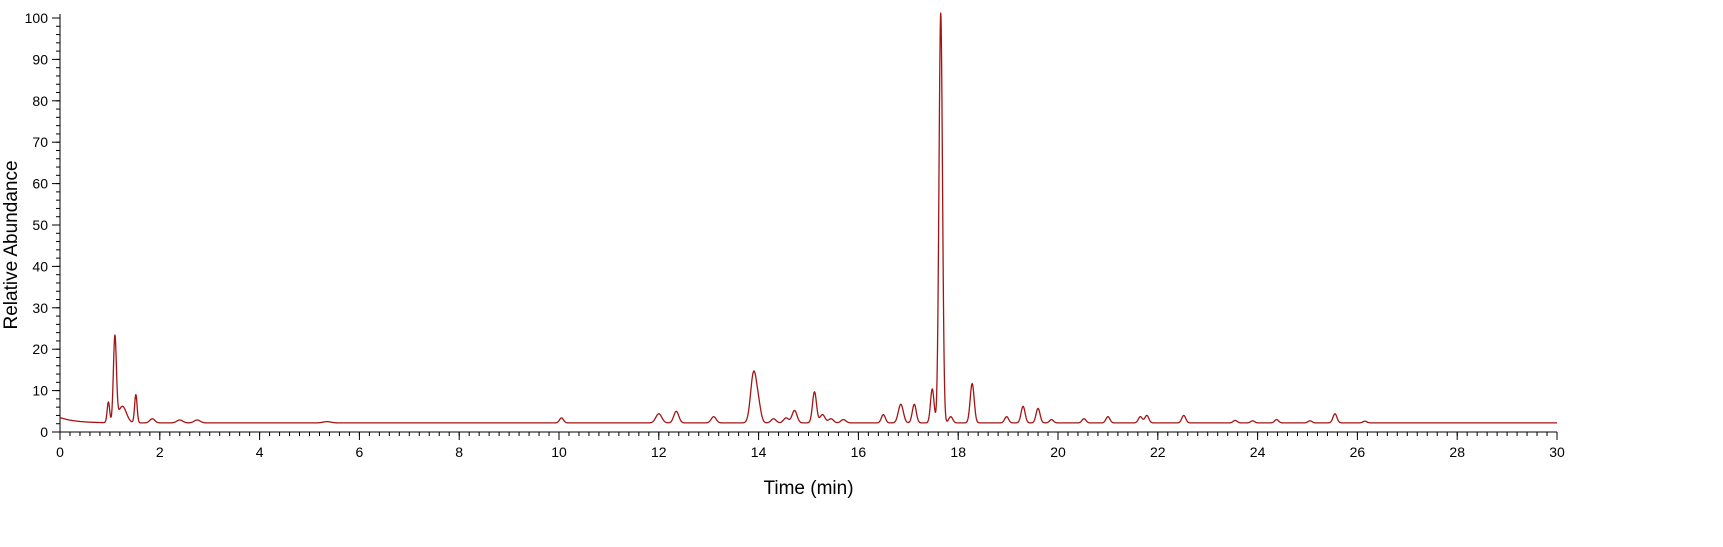 The height and width of the screenshot is (547, 1723). What do you see at coordinates (1358, 452) in the screenshot?
I see `x-tick-label: 26` at bounding box center [1358, 452].